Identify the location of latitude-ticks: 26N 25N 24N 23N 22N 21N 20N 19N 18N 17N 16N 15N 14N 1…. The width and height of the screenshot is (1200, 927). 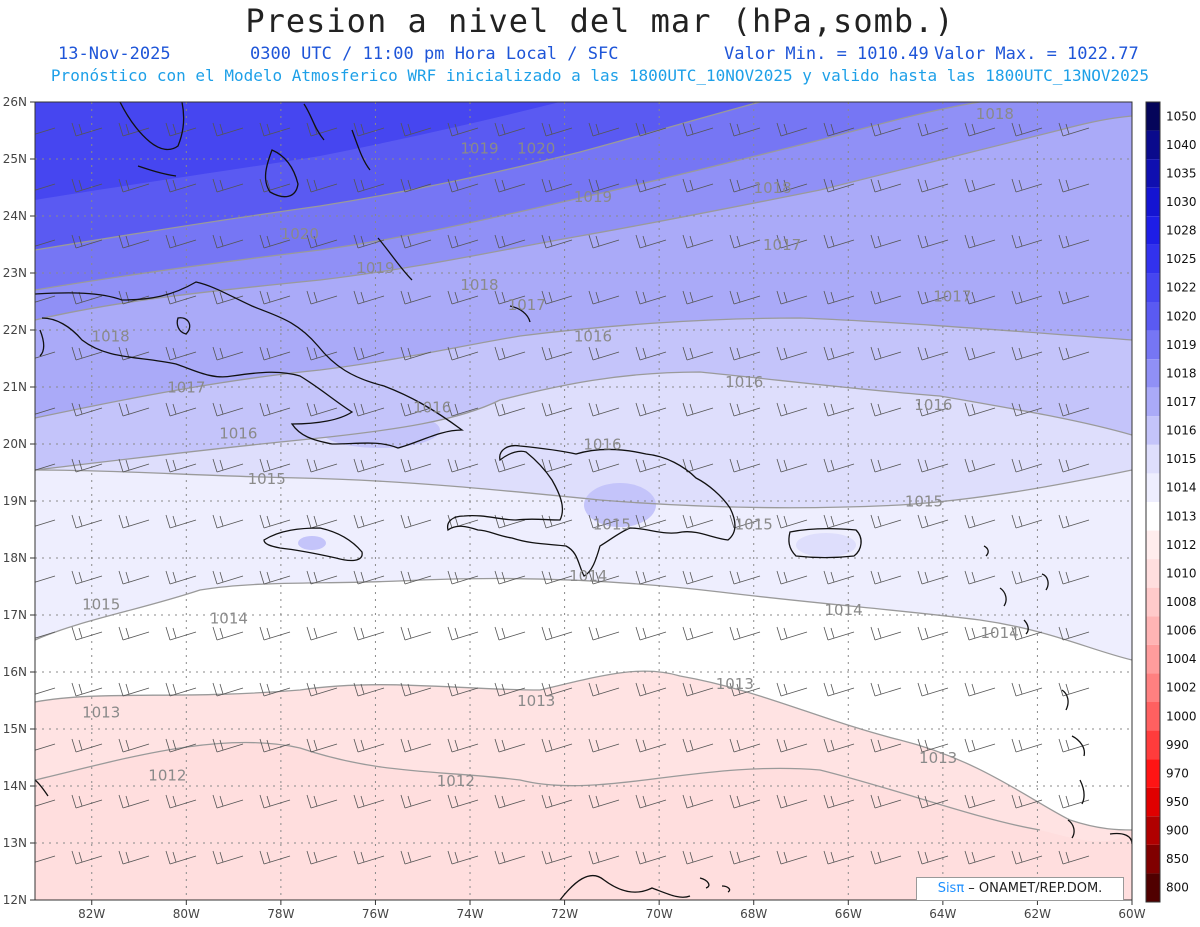
(19, 501).